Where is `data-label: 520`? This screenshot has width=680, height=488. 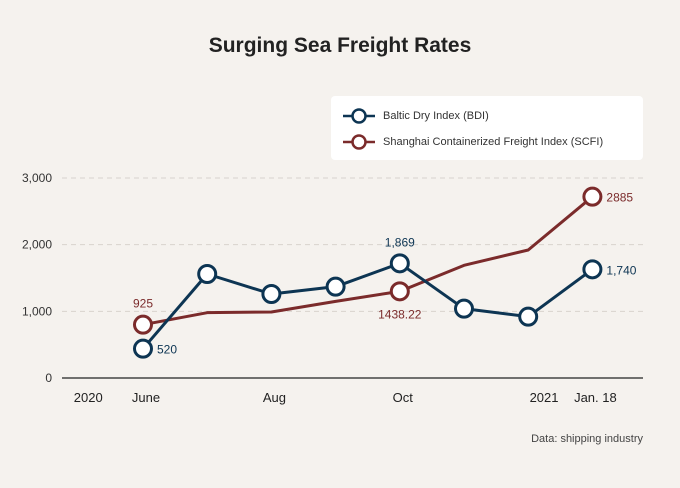
data-label: 520 is located at coordinates (167, 350).